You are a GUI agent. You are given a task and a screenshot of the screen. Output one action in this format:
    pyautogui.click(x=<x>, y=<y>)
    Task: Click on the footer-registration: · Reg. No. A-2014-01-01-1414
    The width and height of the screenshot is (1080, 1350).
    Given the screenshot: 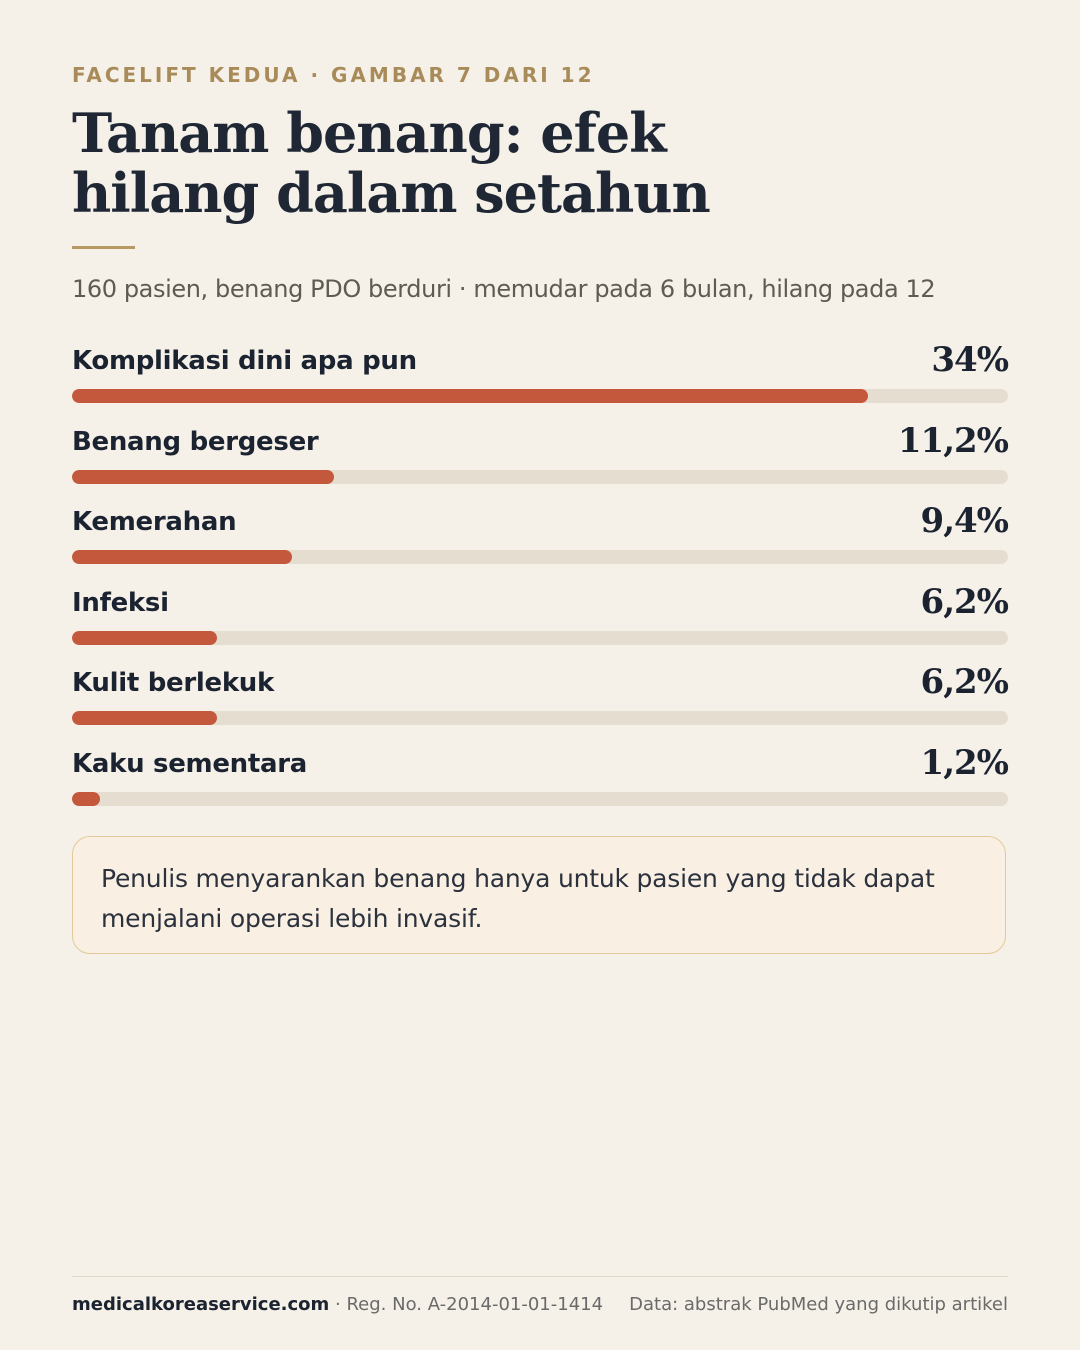 What is the action you would take?
    pyautogui.click(x=466, y=1304)
    